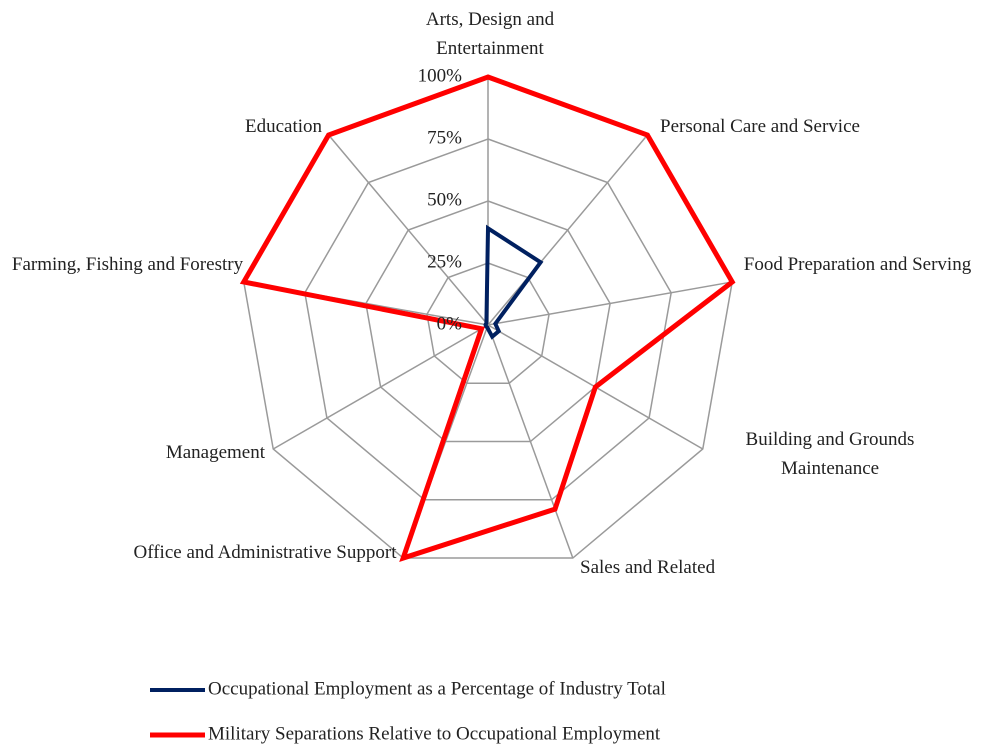 The image size is (981, 747). What do you see at coordinates (444, 137) in the screenshot?
I see `tick-label: 75%` at bounding box center [444, 137].